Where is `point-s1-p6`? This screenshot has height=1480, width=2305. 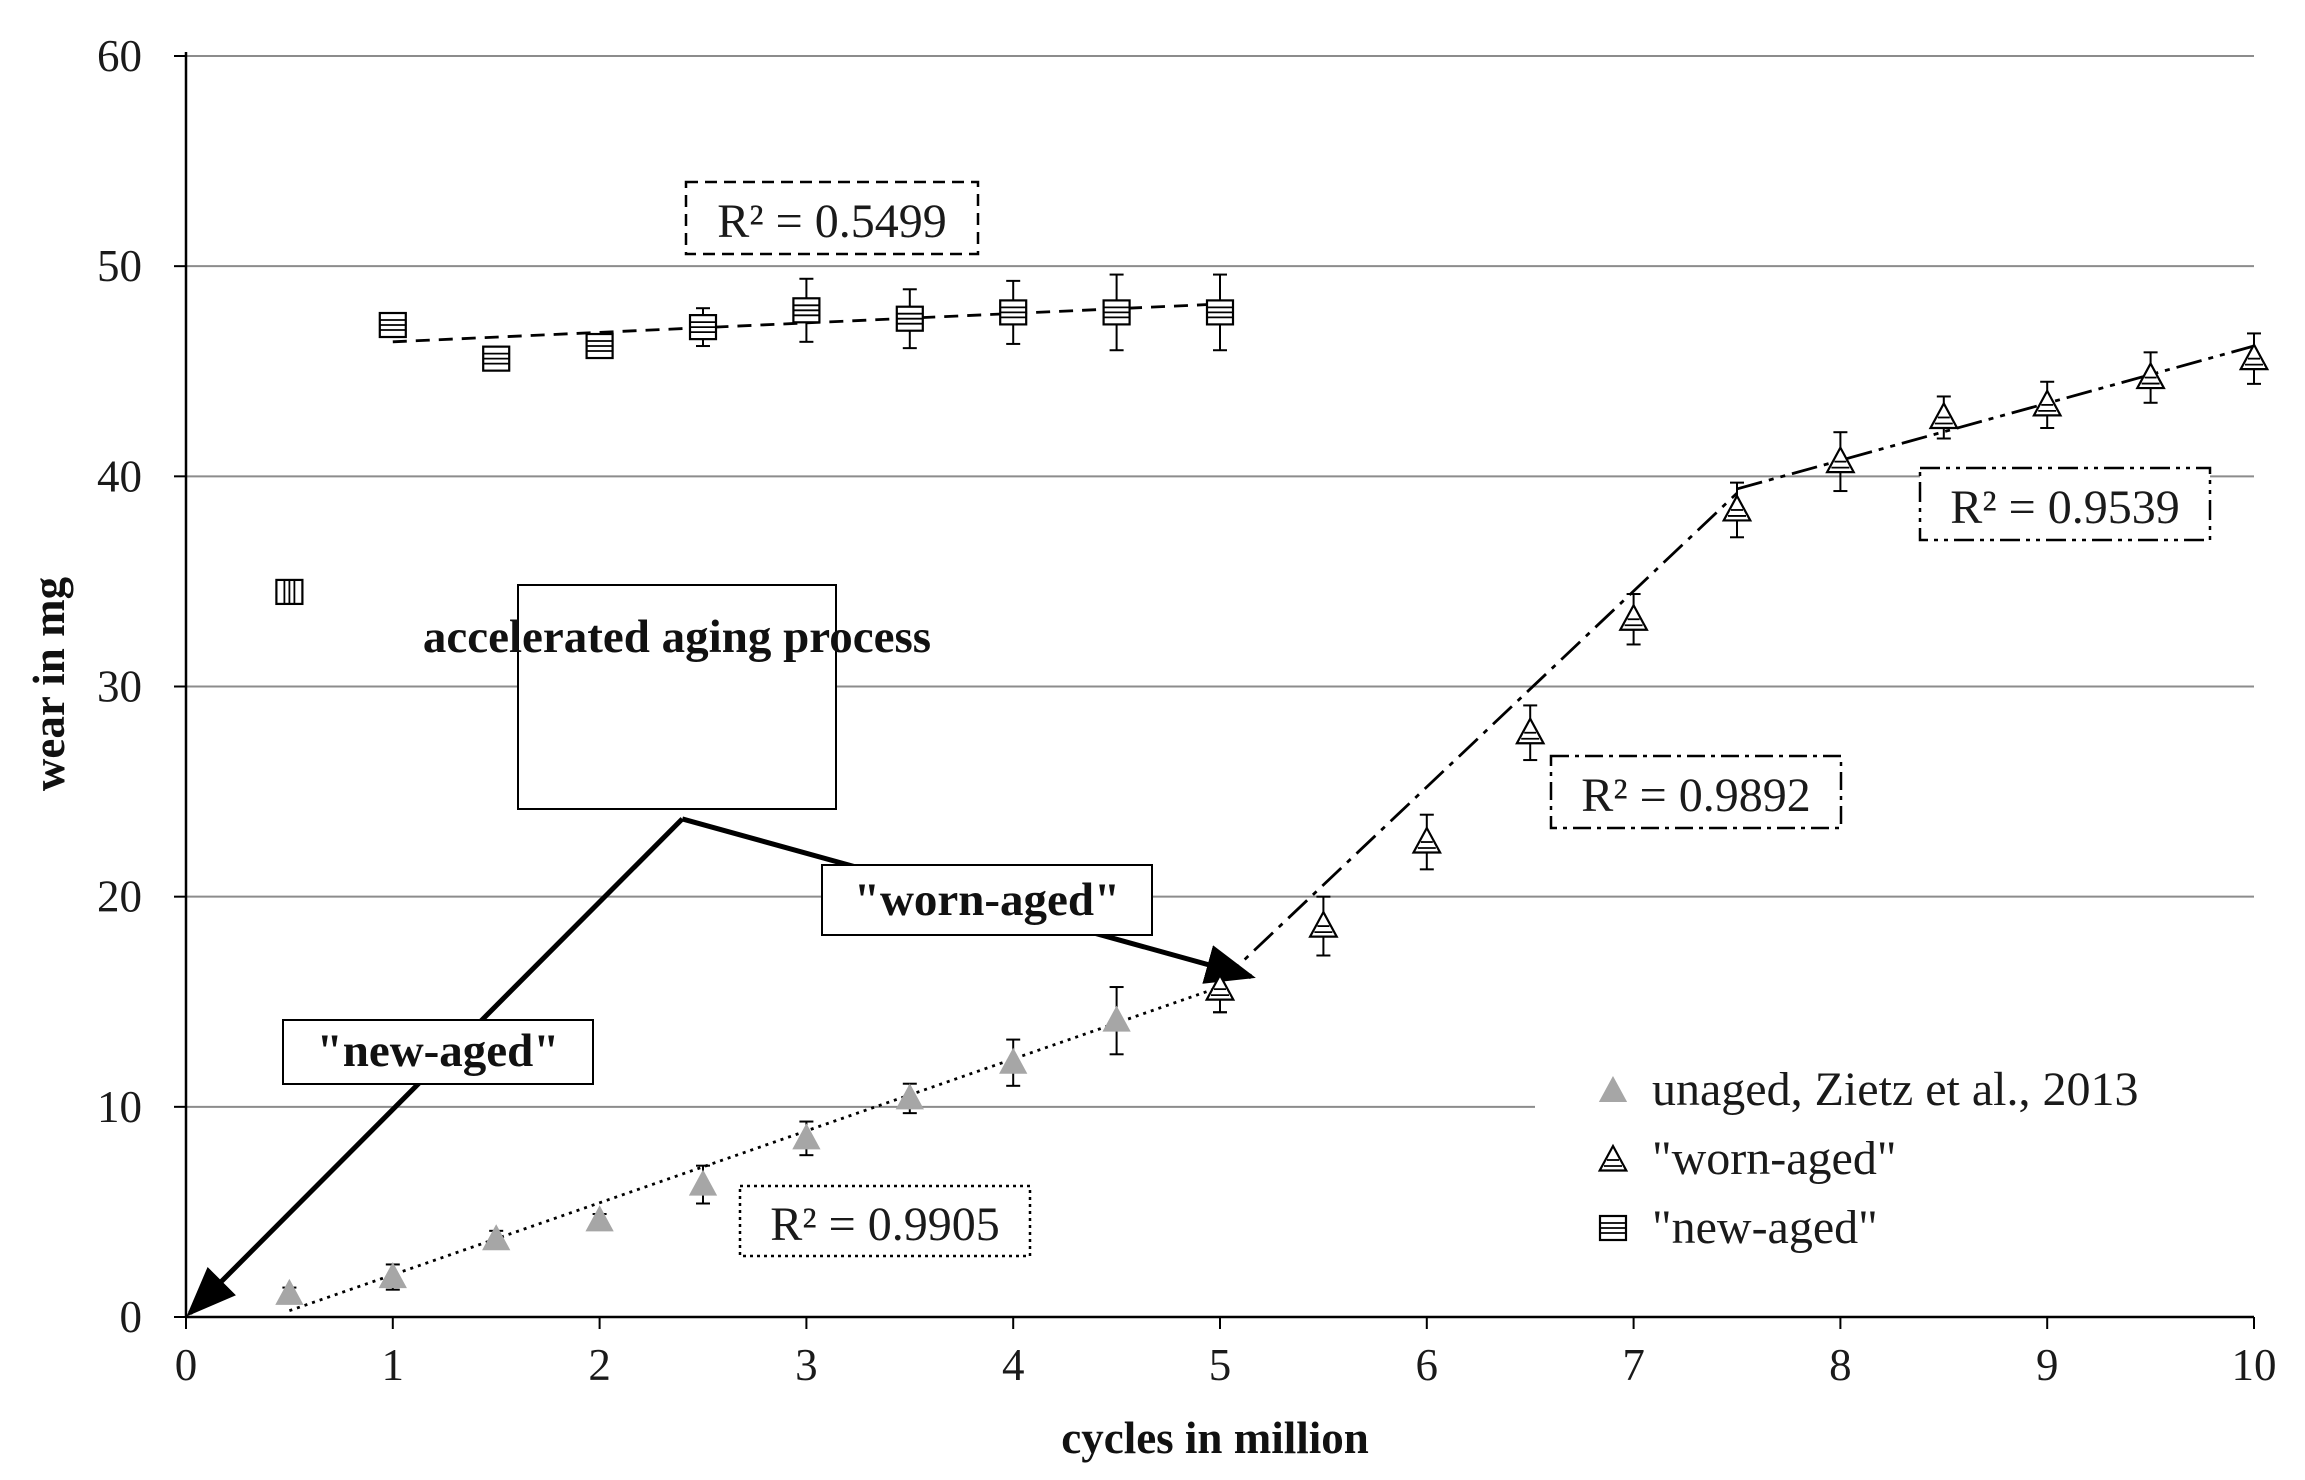 point-s1-p6 is located at coordinates (1840, 459).